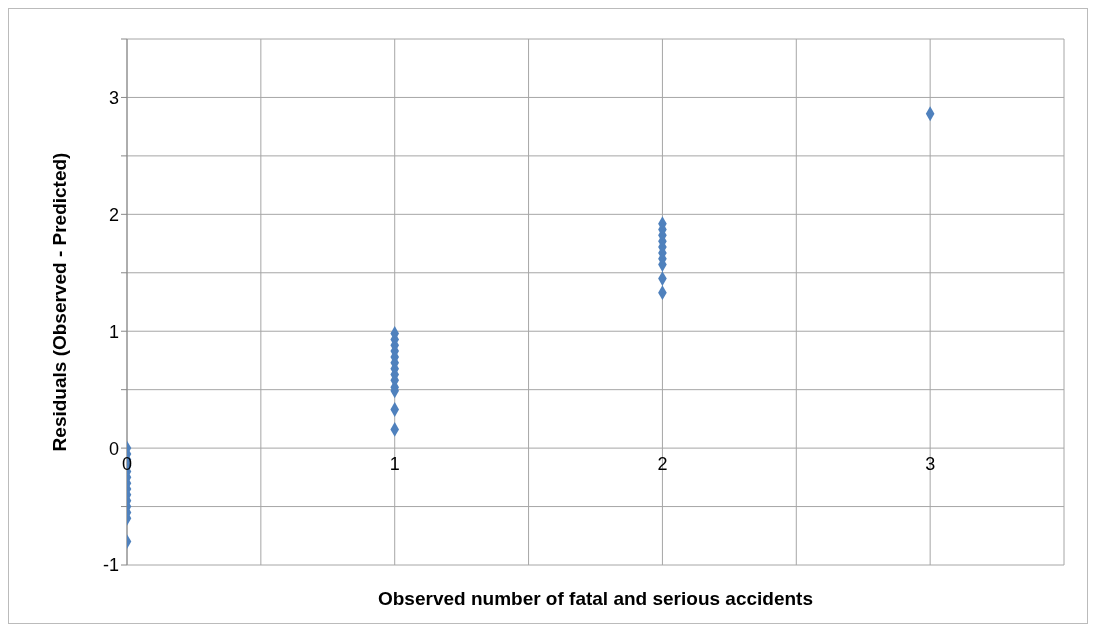  I want to click on x-tick-label: 2, so click(662, 463).